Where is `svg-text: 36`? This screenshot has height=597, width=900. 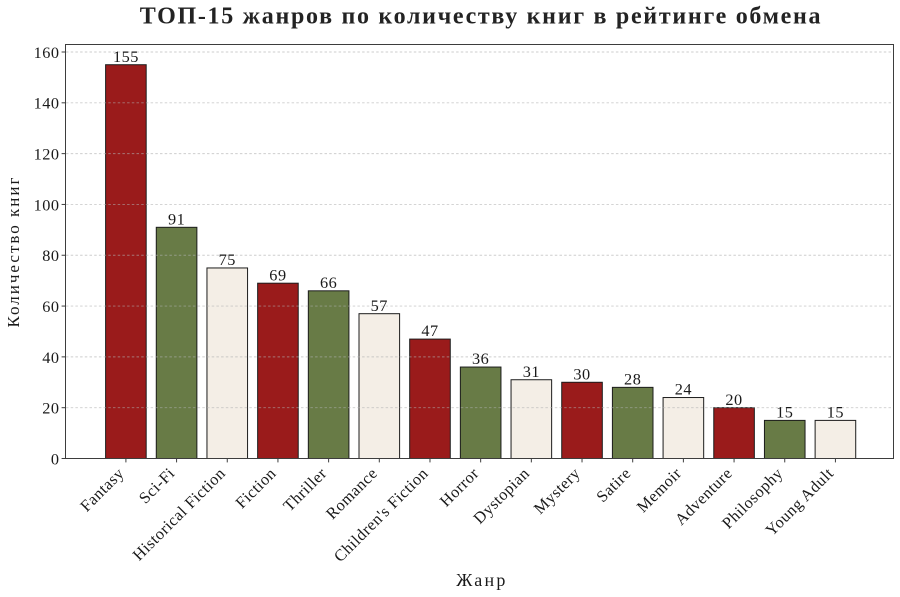
svg-text: 36 is located at coordinates (480, 358).